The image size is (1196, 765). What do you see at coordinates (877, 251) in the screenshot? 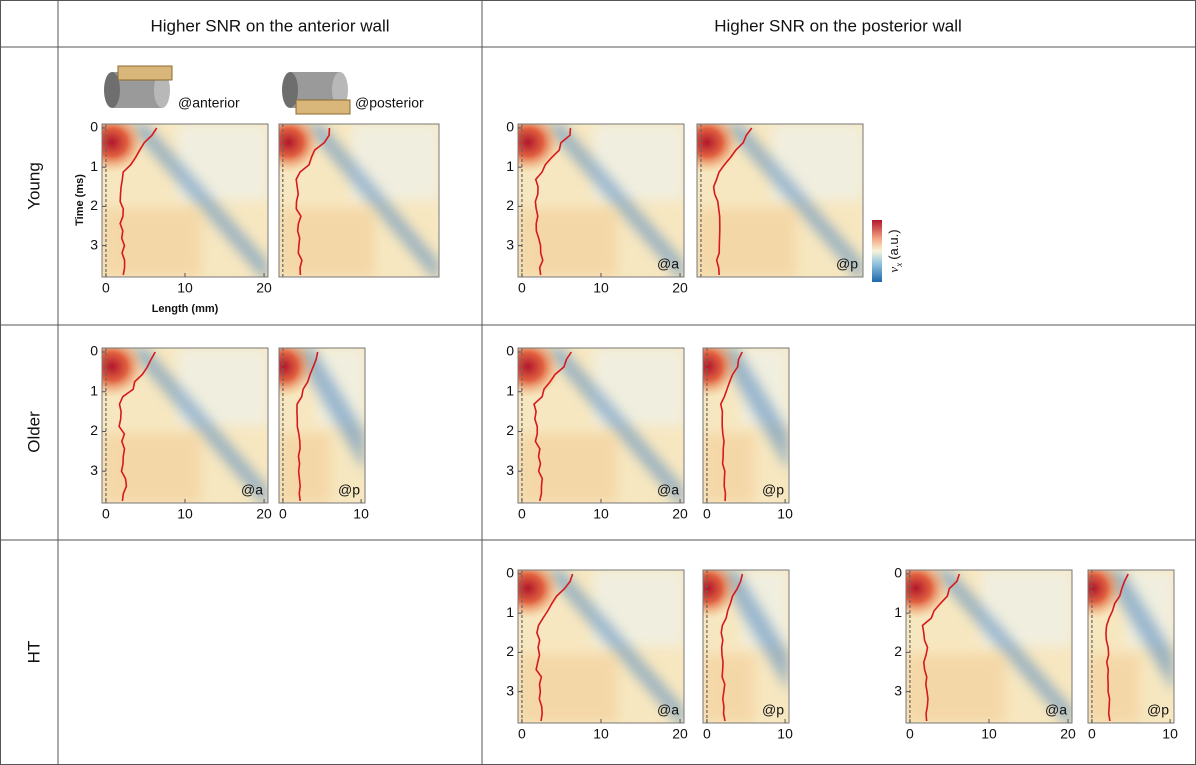
I see `colorbar` at bounding box center [877, 251].